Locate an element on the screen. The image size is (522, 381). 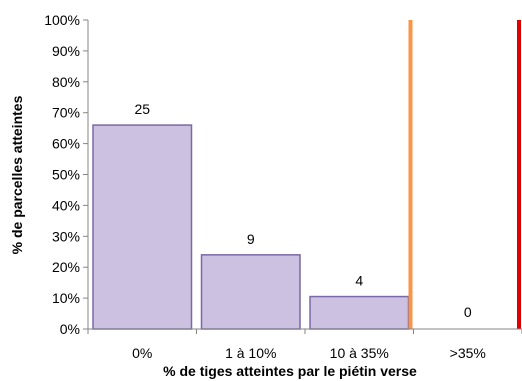
x-axis-ticks: 0% 1 à 10% 10 à 35% >35% is located at coordinates (304, 345).